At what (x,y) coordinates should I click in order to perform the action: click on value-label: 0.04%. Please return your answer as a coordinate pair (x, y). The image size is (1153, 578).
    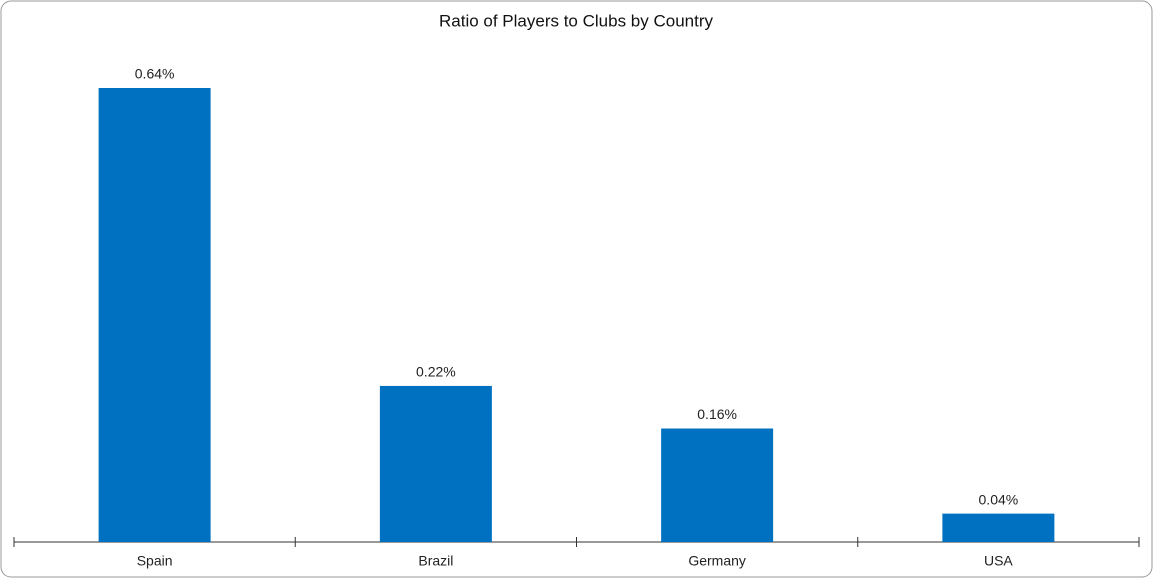
    Looking at the image, I should click on (999, 499).